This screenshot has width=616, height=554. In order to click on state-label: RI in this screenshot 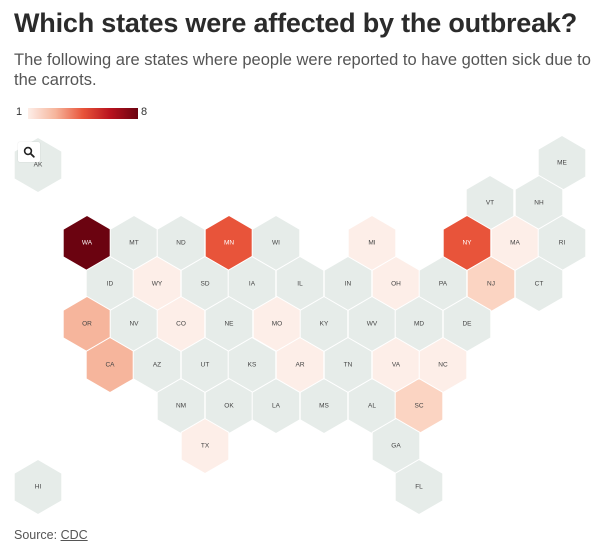, I will do `click(562, 243)`.